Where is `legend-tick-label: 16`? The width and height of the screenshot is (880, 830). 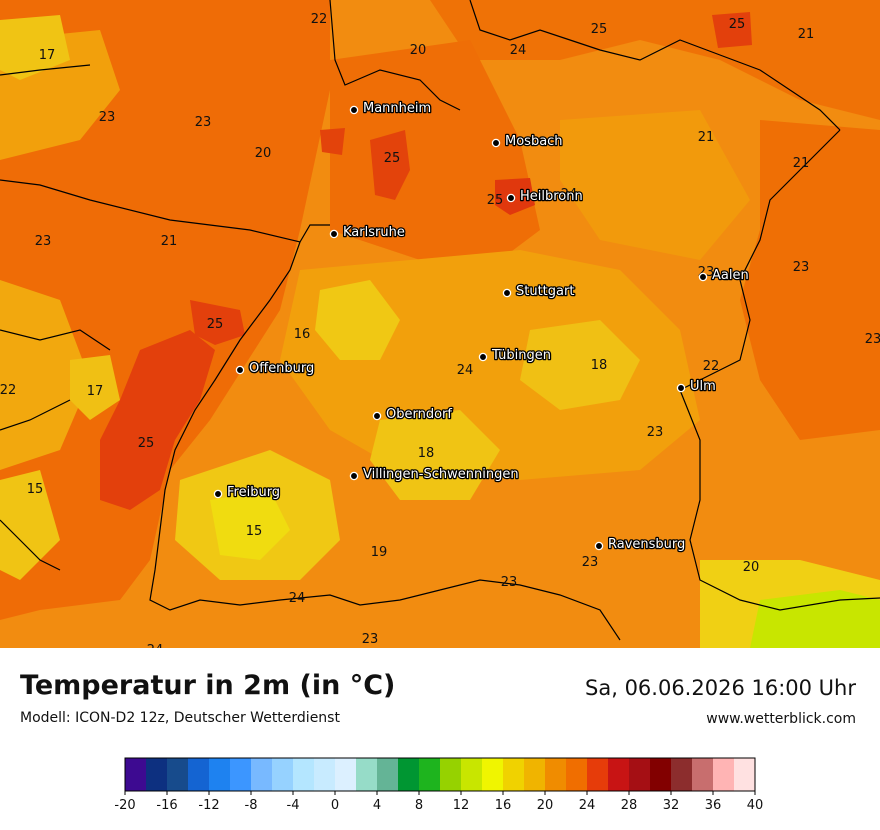 legend-tick-label: 16 is located at coordinates (503, 805).